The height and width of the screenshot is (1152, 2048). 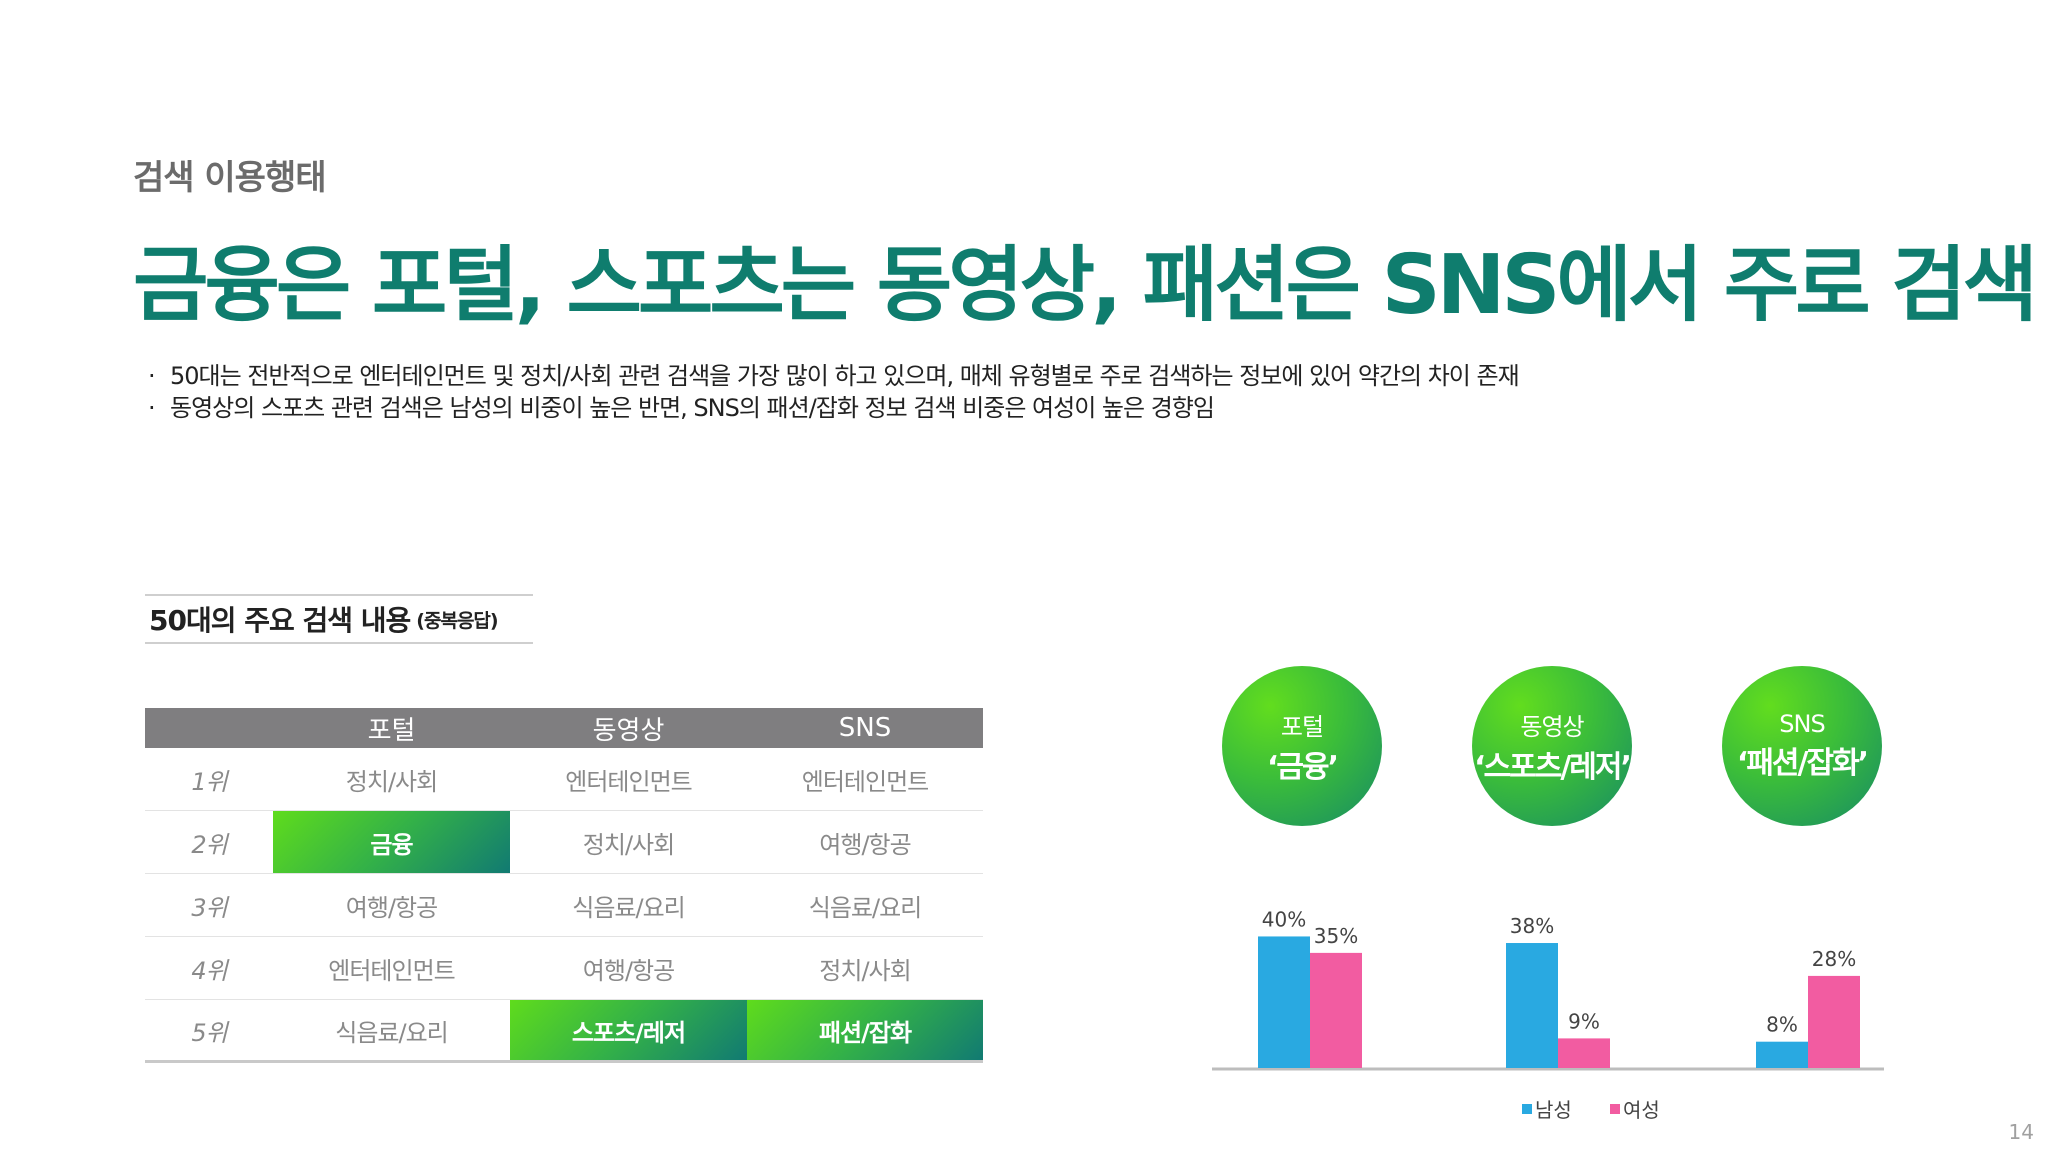 I want to click on circle-media-label: SNS, so click(x=1802, y=724).